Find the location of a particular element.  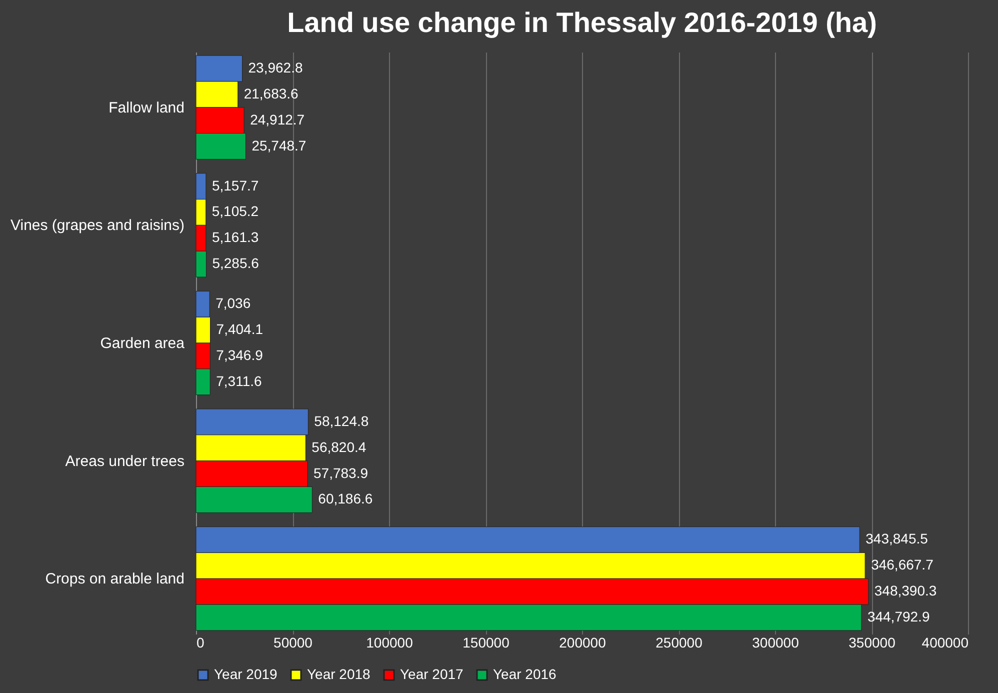

y-tick-label: Crops on arable land is located at coordinates (114, 579).